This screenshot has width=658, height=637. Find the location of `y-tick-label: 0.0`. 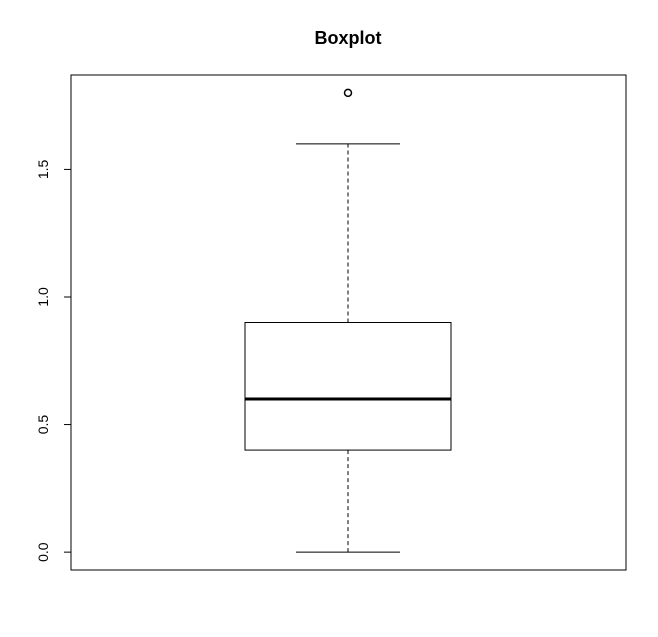

y-tick-label: 0.0 is located at coordinates (43, 552).